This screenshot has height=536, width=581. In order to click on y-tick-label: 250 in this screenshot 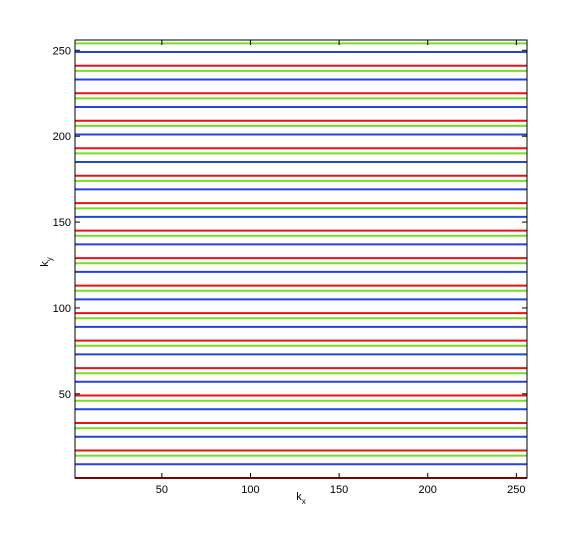, I will do `click(62, 51)`.